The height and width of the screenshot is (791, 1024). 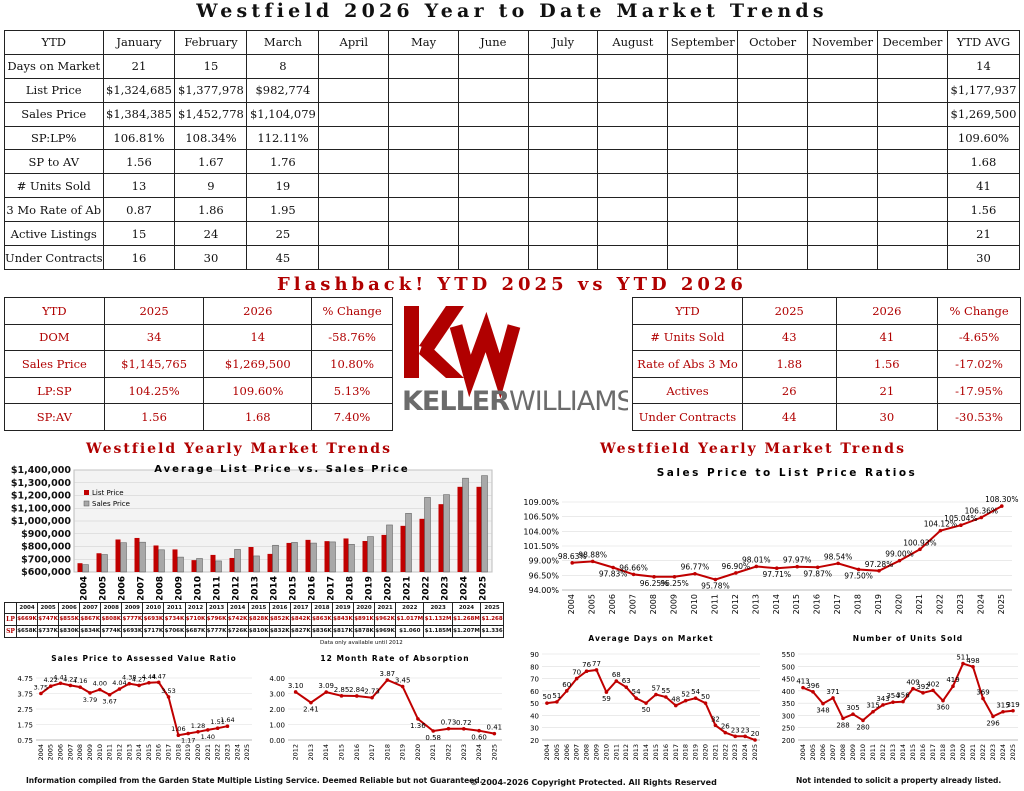 I want to click on x-tick-label: 2025, so click(x=494, y=752).